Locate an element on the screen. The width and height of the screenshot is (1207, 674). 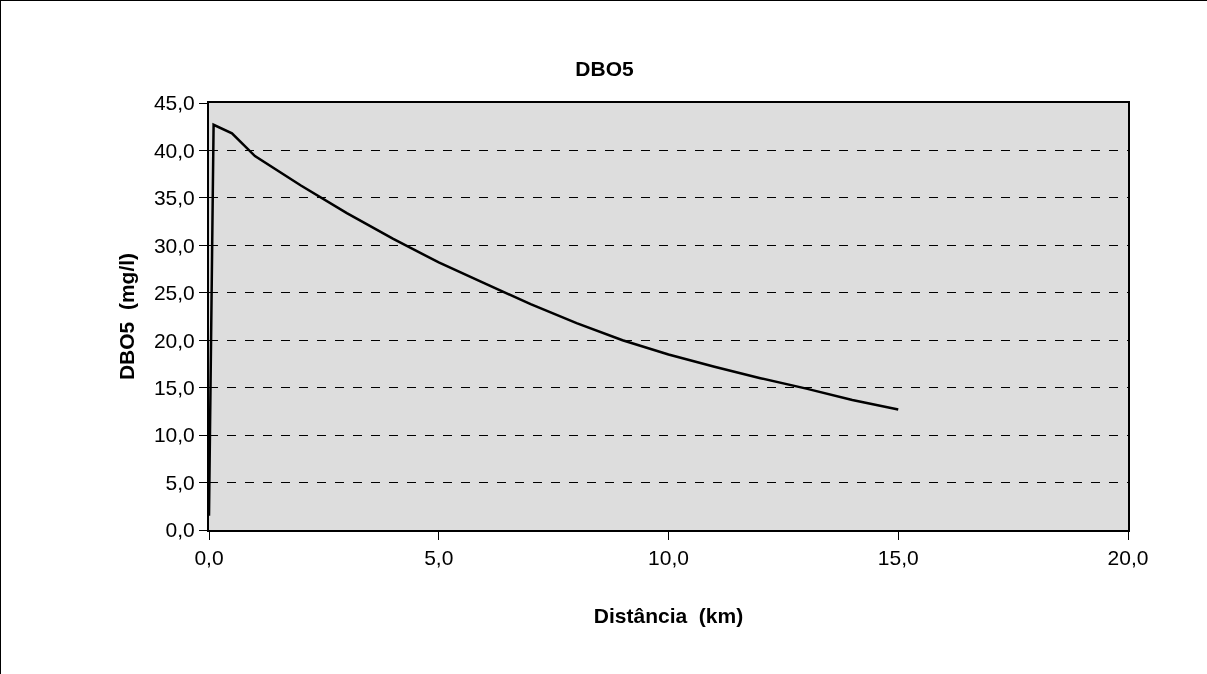
y-tick-label: 25,0 is located at coordinates (174, 293).